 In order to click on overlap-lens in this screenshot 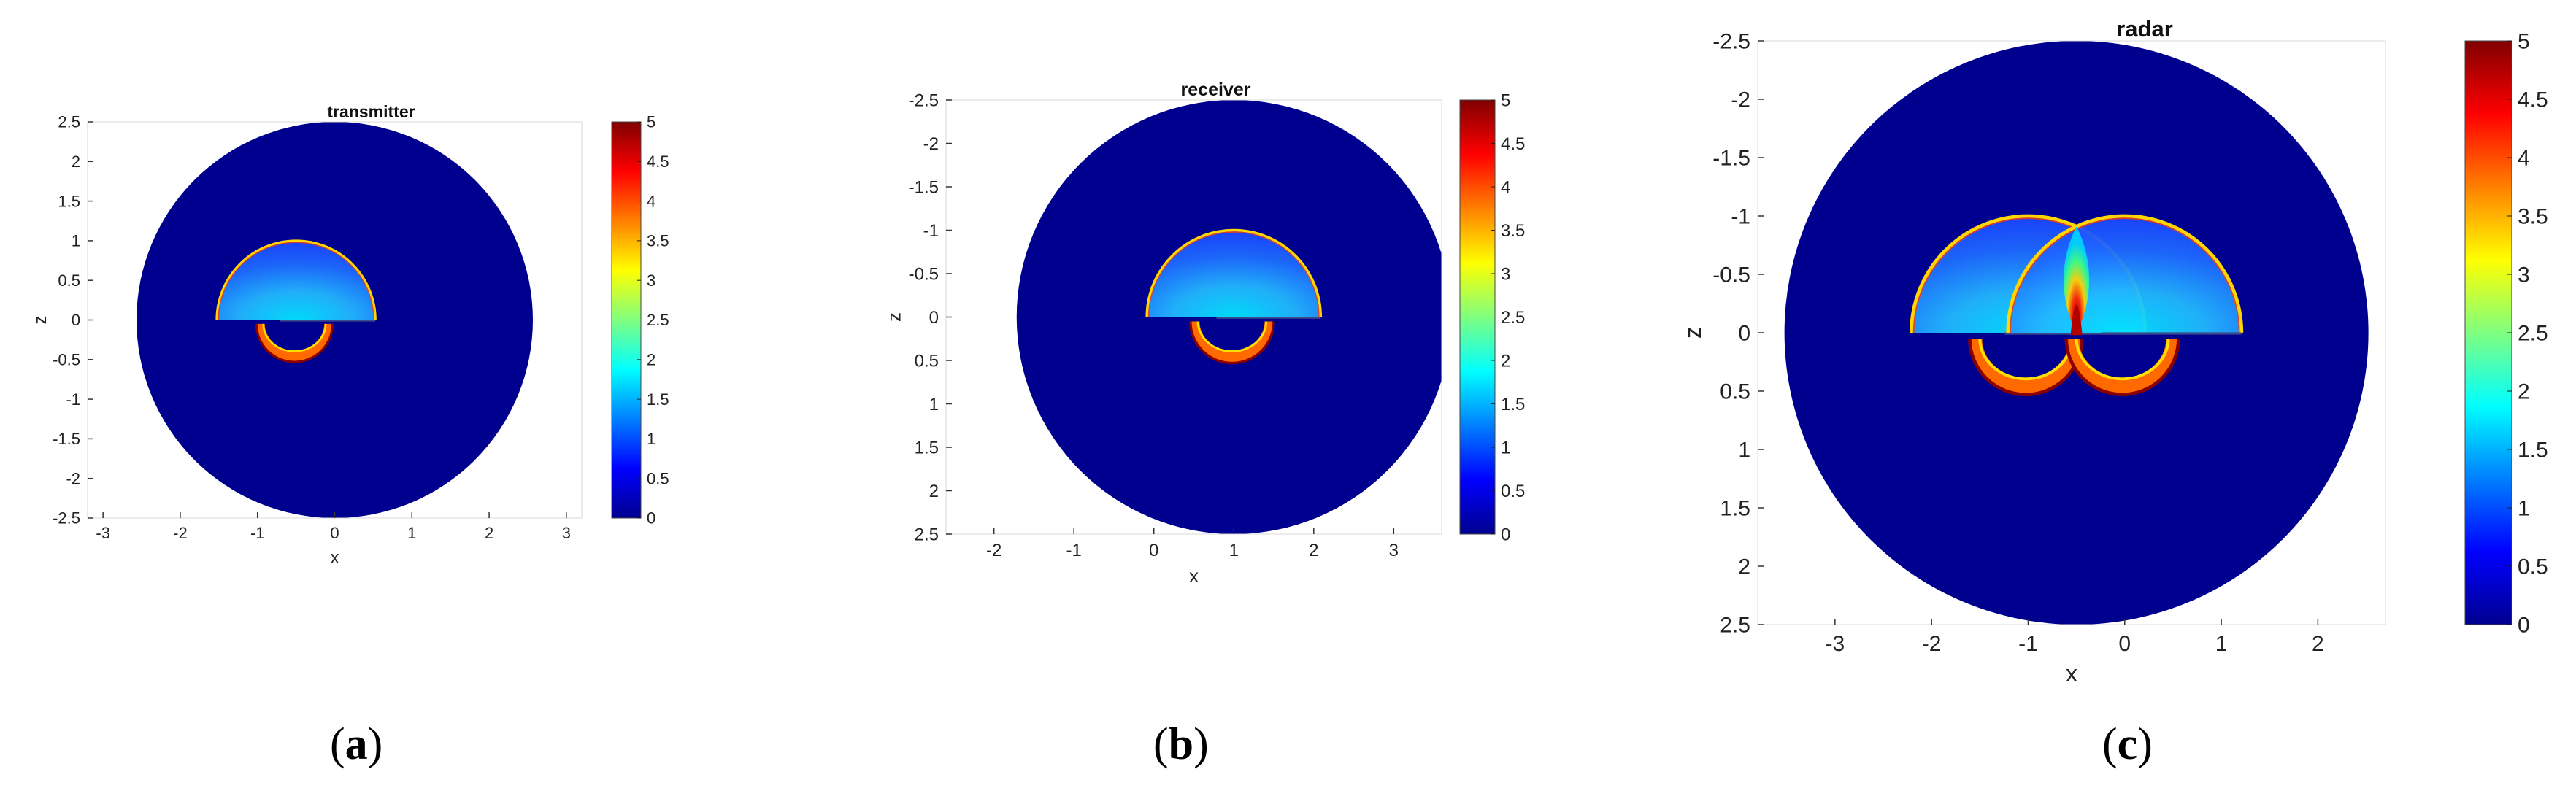, I will do `click(2077, 279)`.